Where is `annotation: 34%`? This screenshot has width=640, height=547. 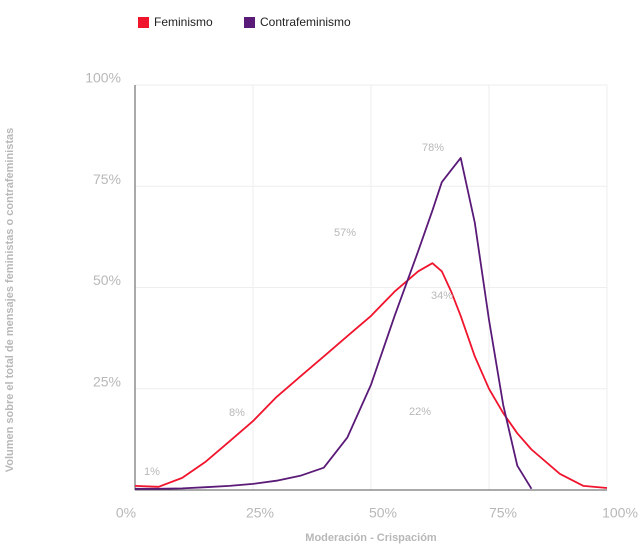
annotation: 34% is located at coordinates (442, 296).